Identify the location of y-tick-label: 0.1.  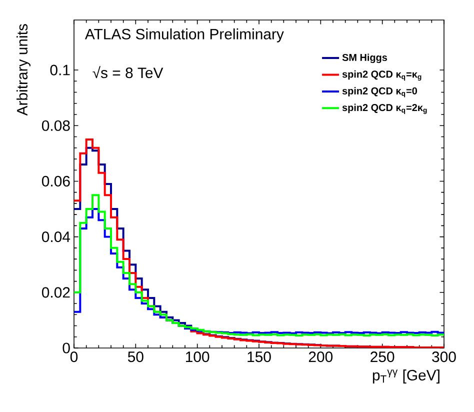
(60, 70).